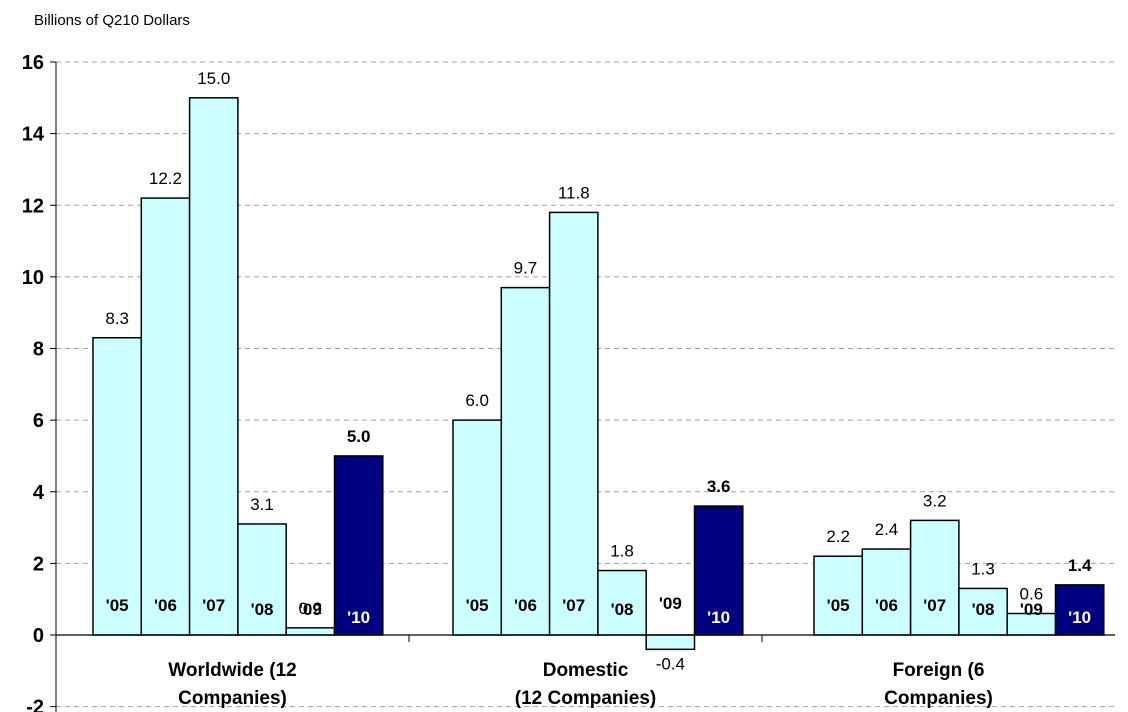 This screenshot has height=712, width=1128. I want to click on category-label: Worldwide (12, so click(232, 670).